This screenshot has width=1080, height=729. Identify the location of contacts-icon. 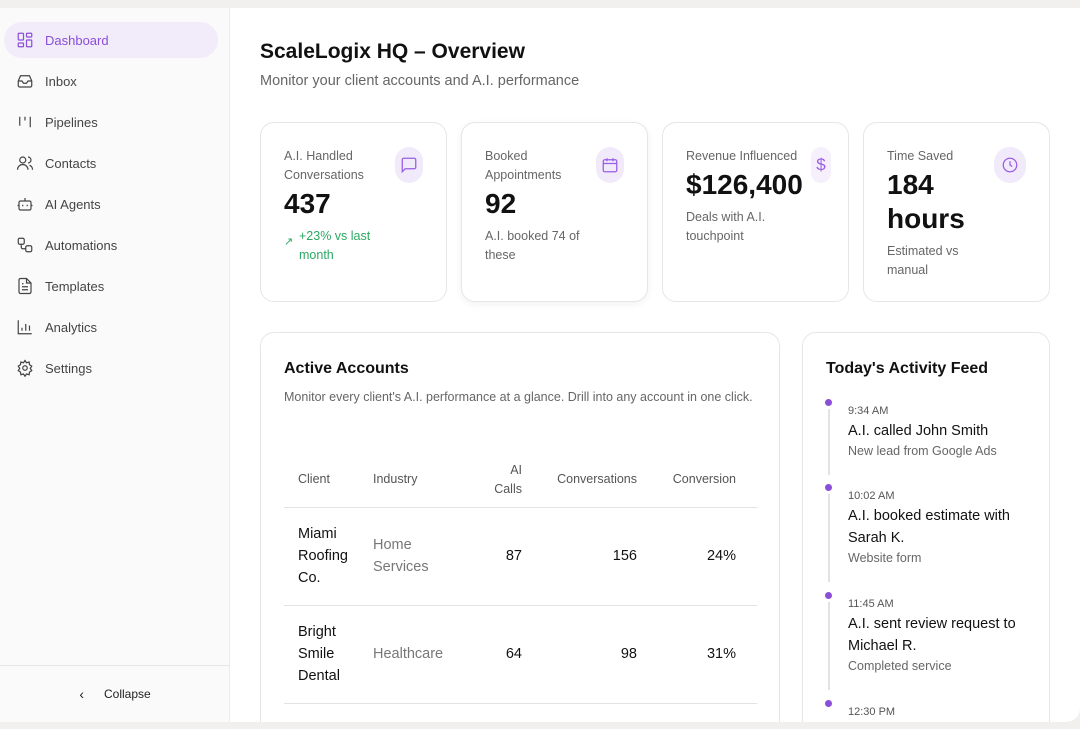
(25, 163).